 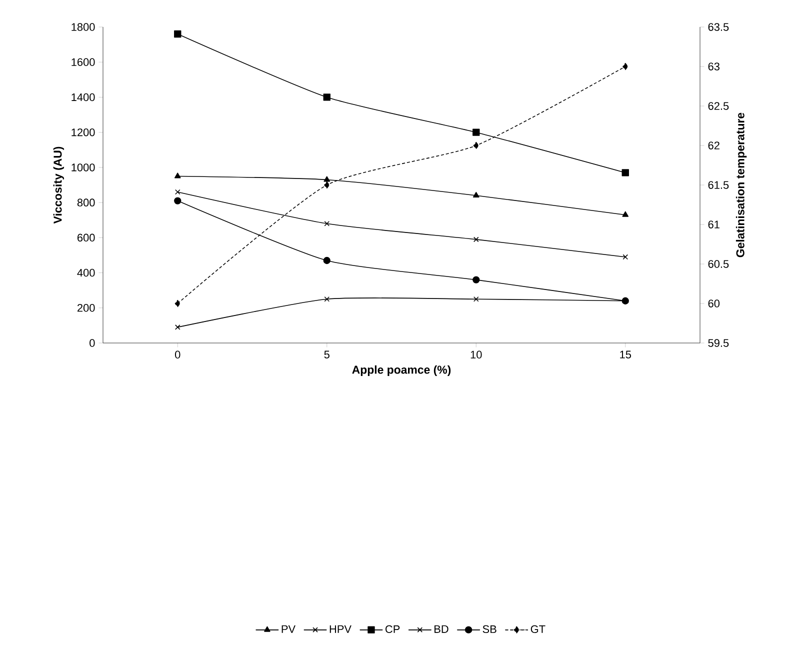 What do you see at coordinates (83, 168) in the screenshot?
I see `y-tick-label: 1000` at bounding box center [83, 168].